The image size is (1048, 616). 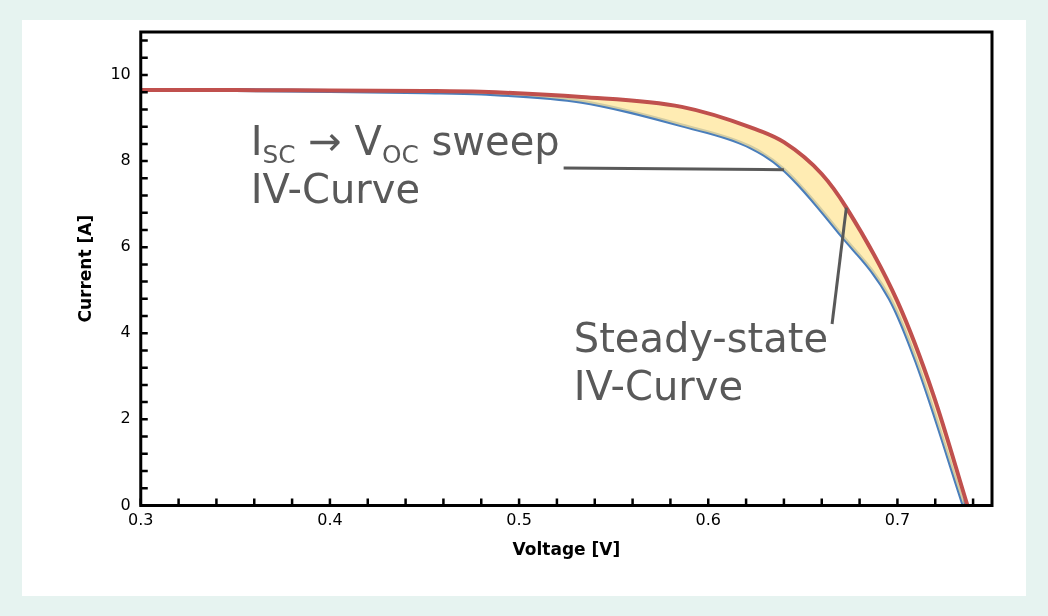 I want to click on x-tick-label: 0.7, so click(x=897, y=520).